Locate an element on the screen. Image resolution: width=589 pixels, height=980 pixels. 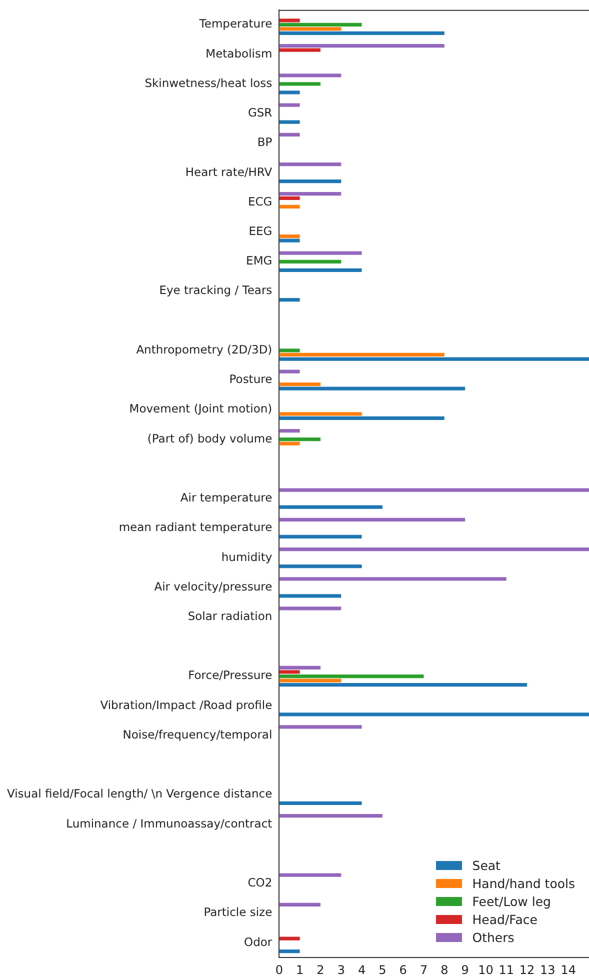
x-tick-label: 1 is located at coordinates (300, 969).